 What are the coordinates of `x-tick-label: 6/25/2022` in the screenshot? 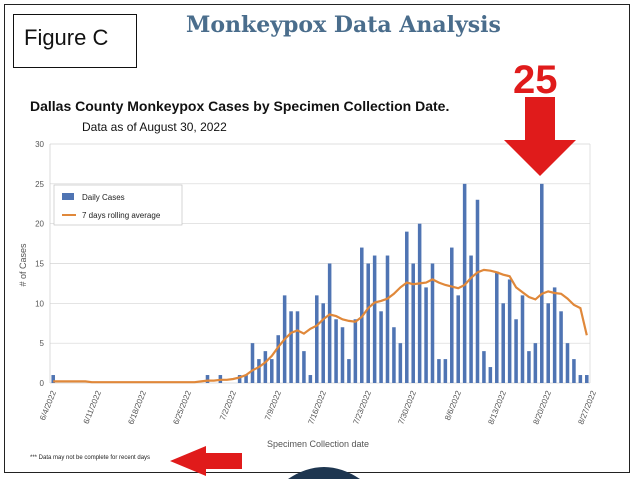 It's located at (182, 407).